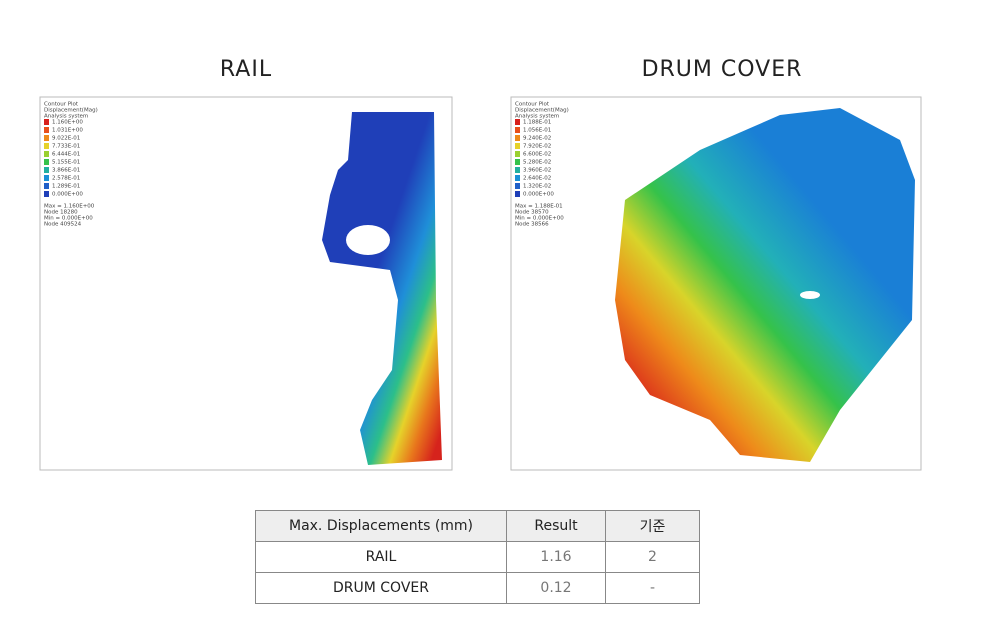  What do you see at coordinates (652, 588) in the screenshot?
I see `cell: -` at bounding box center [652, 588].